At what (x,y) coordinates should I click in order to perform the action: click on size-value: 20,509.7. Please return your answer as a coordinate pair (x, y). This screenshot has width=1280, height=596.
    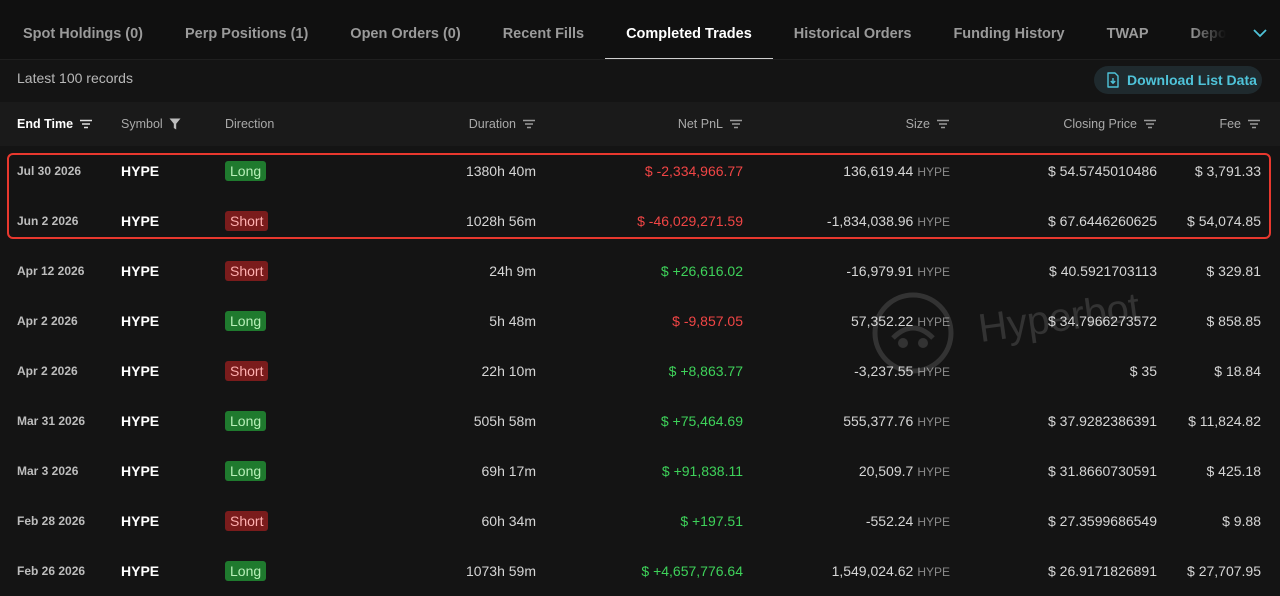
    Looking at the image, I should click on (886, 471).